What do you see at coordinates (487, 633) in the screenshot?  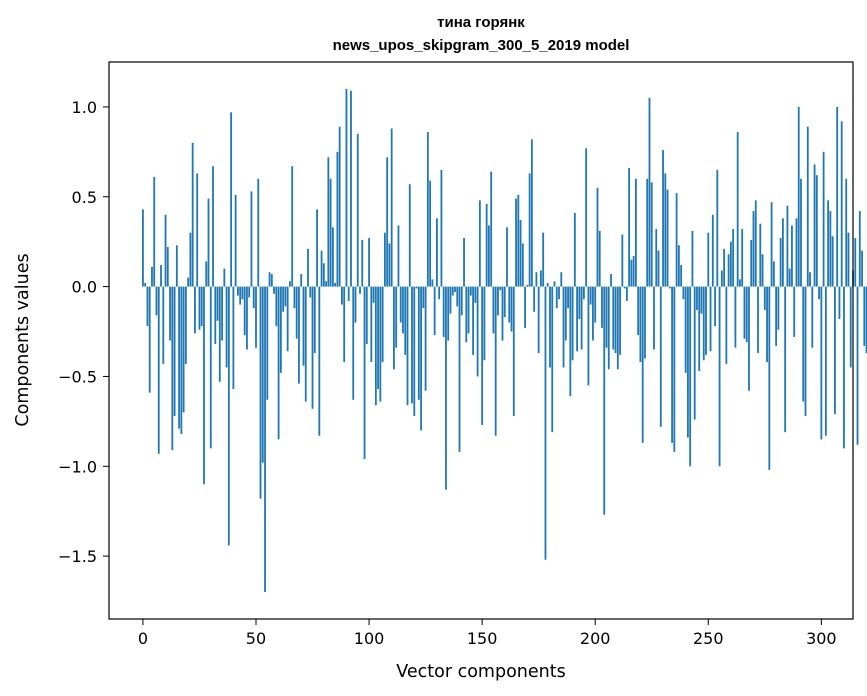 I see `x-axis-ticks: 0 50 100 150 200 250 300` at bounding box center [487, 633].